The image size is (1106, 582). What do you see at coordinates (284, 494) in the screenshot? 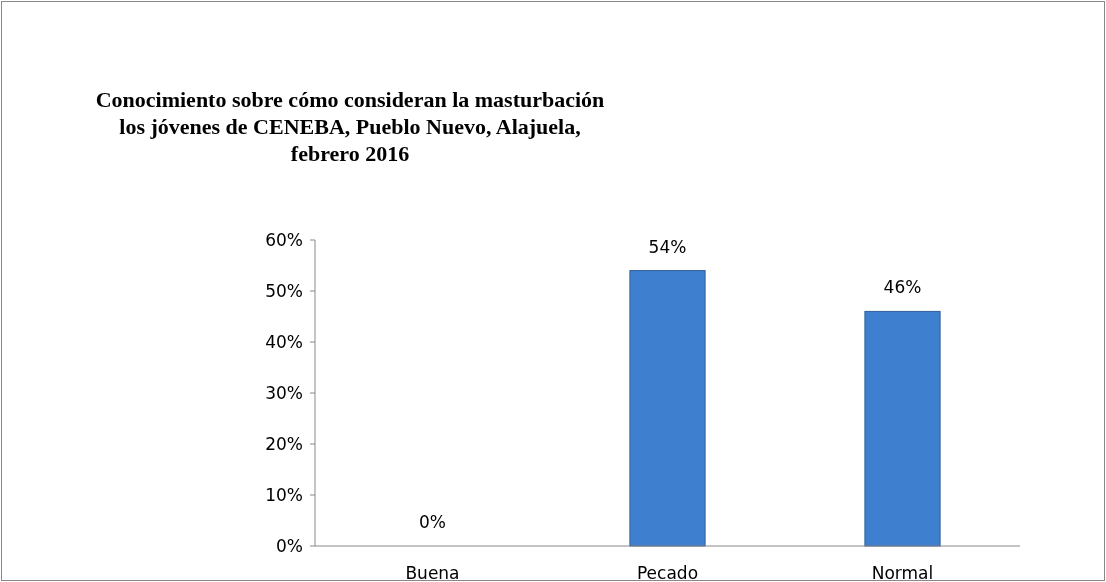
I see `y-tick-label: 10%` at bounding box center [284, 494].